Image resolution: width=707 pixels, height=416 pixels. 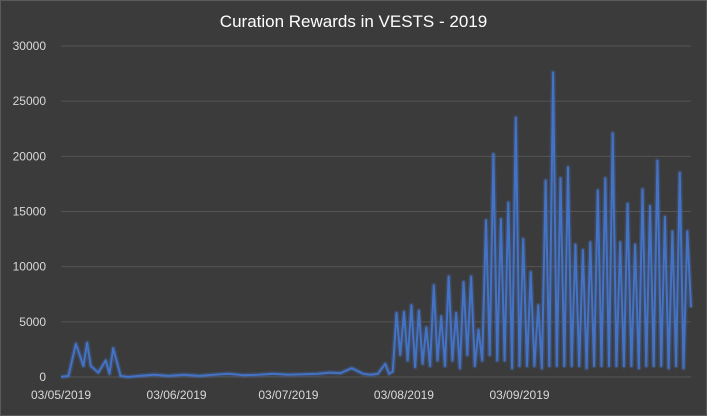 What do you see at coordinates (61, 395) in the screenshot?
I see `x-tick-label: 03/05/2019` at bounding box center [61, 395].